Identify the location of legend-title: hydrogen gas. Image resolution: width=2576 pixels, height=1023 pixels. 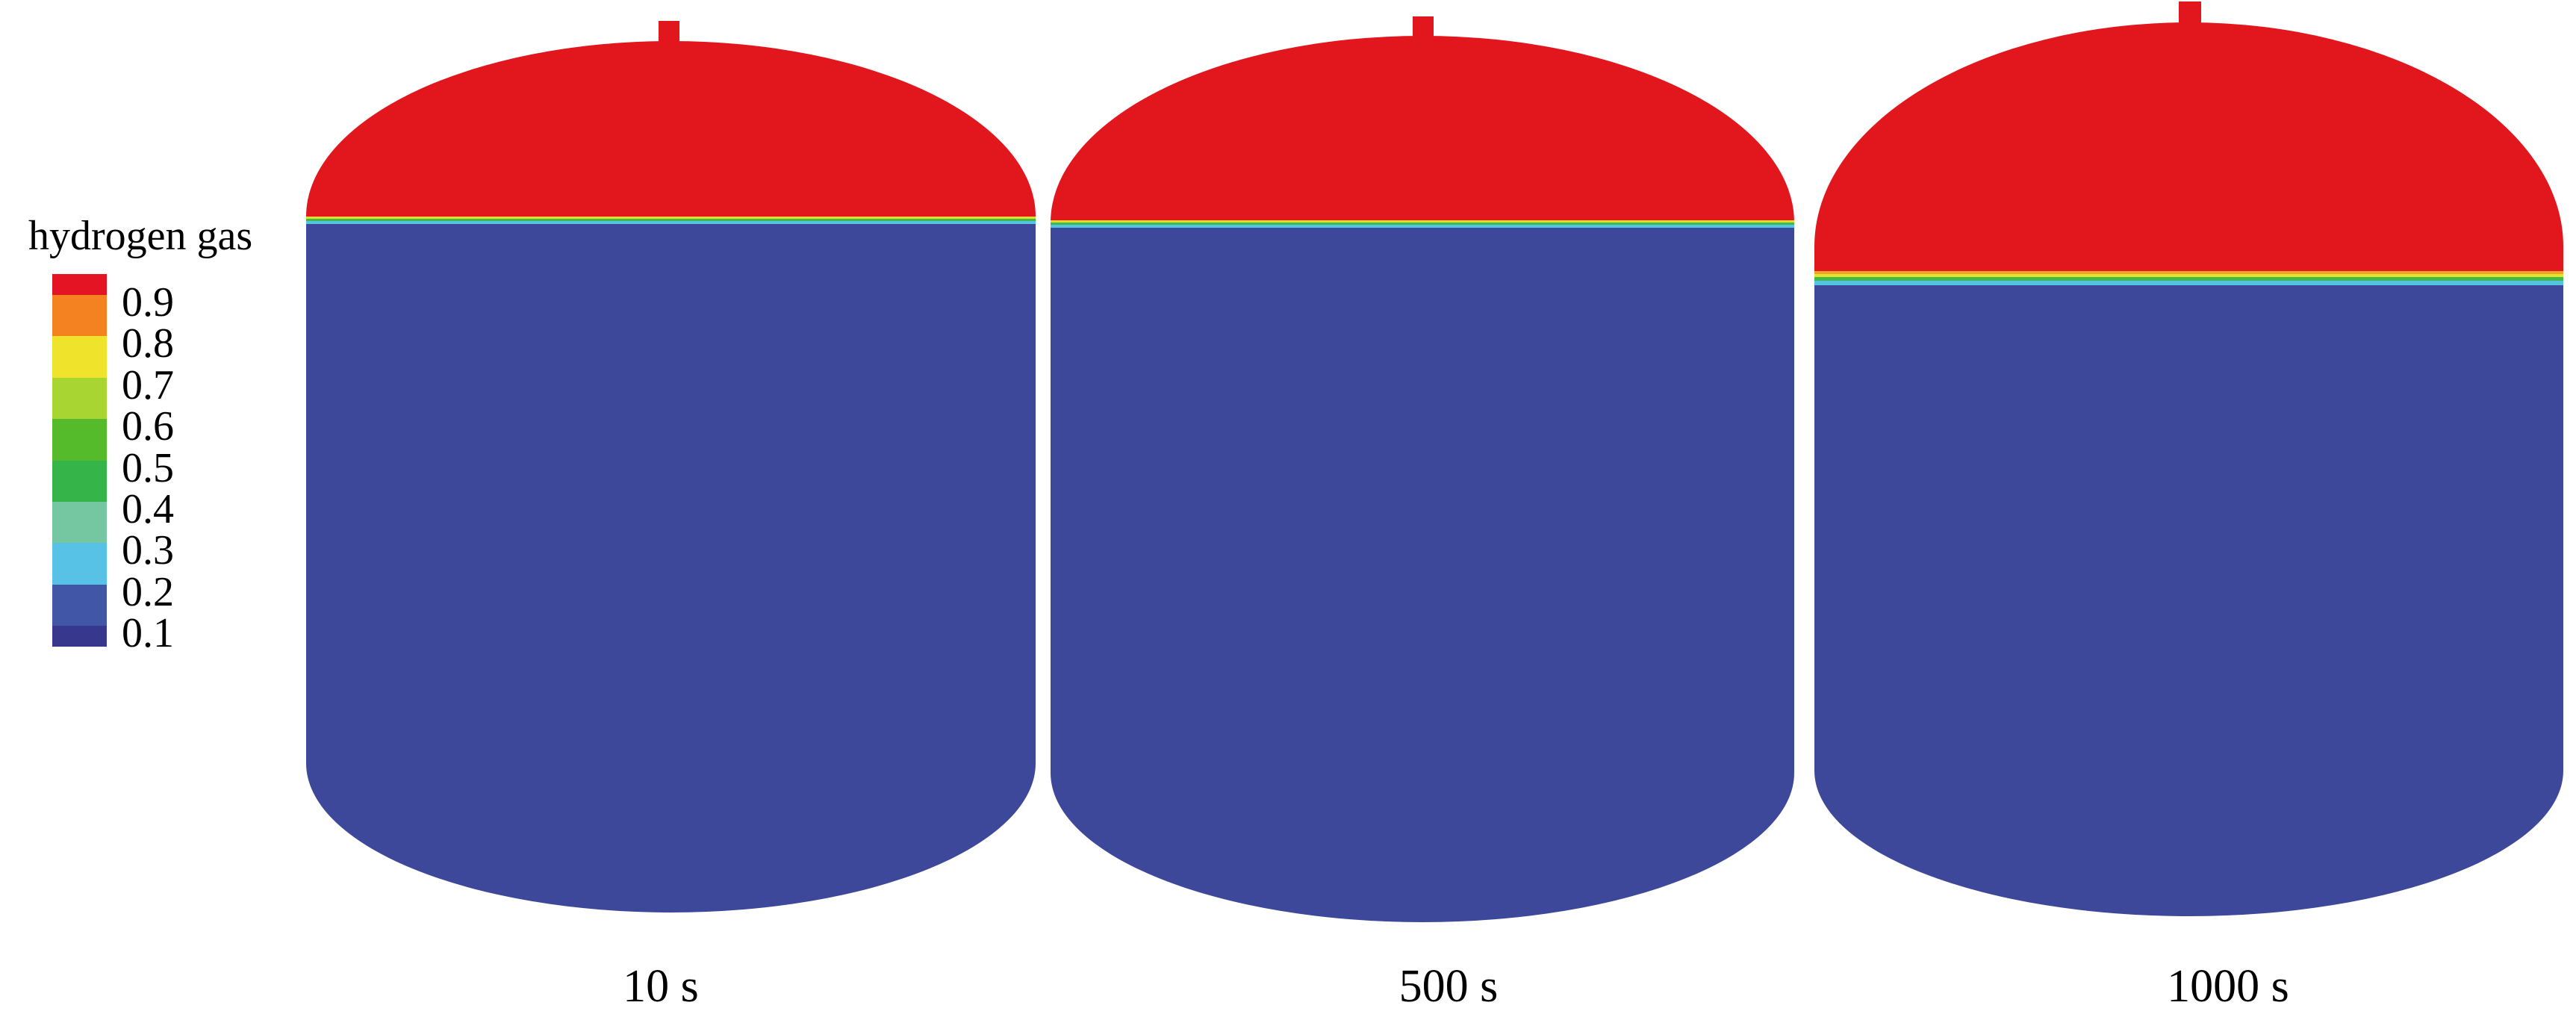
(140, 236).